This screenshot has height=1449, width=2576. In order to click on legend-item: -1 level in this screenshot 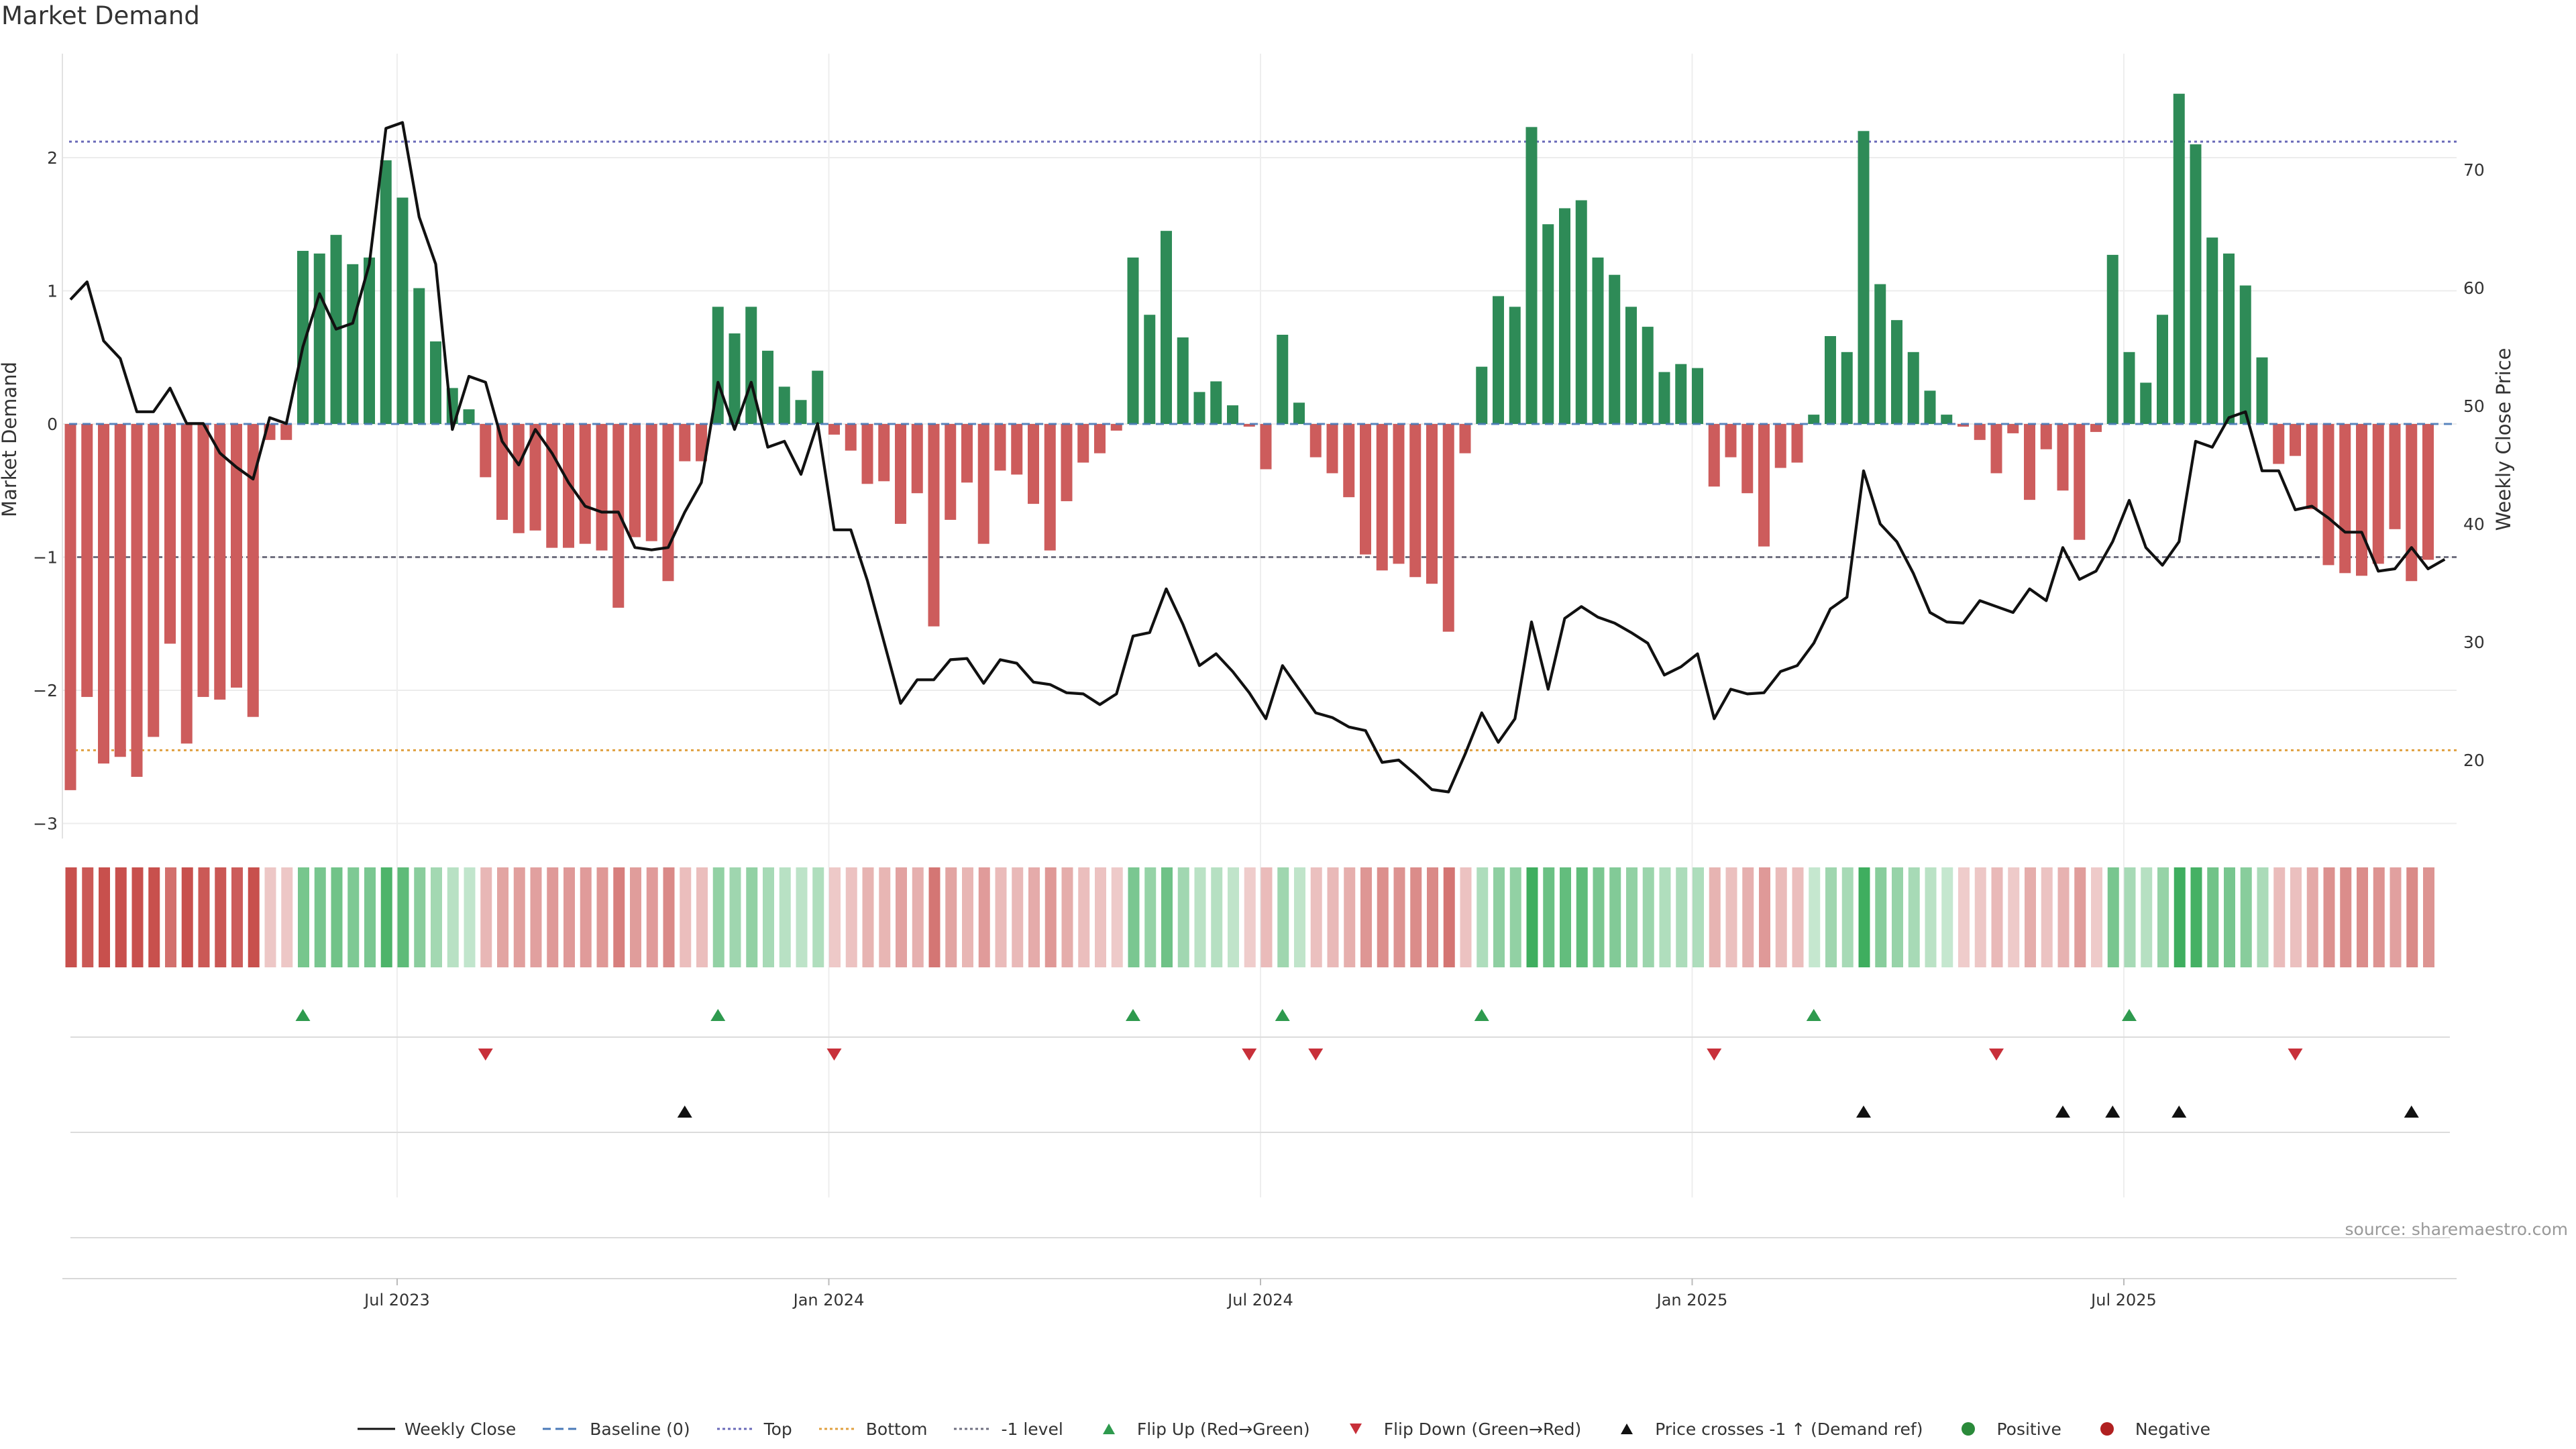, I will do `click(1008, 1429)`.